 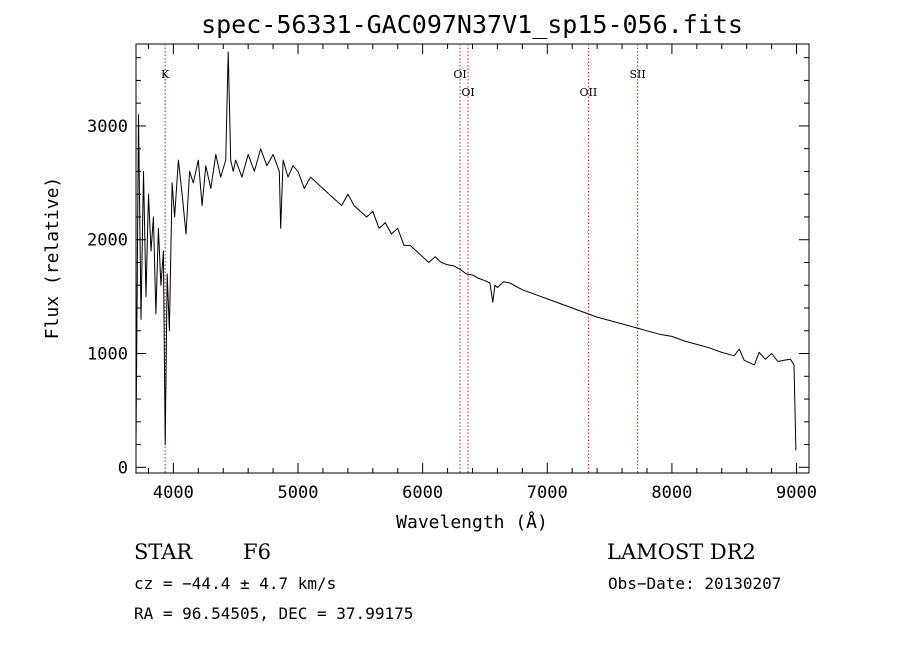 I want to click on x-tick-label: 8000, so click(x=671, y=493).